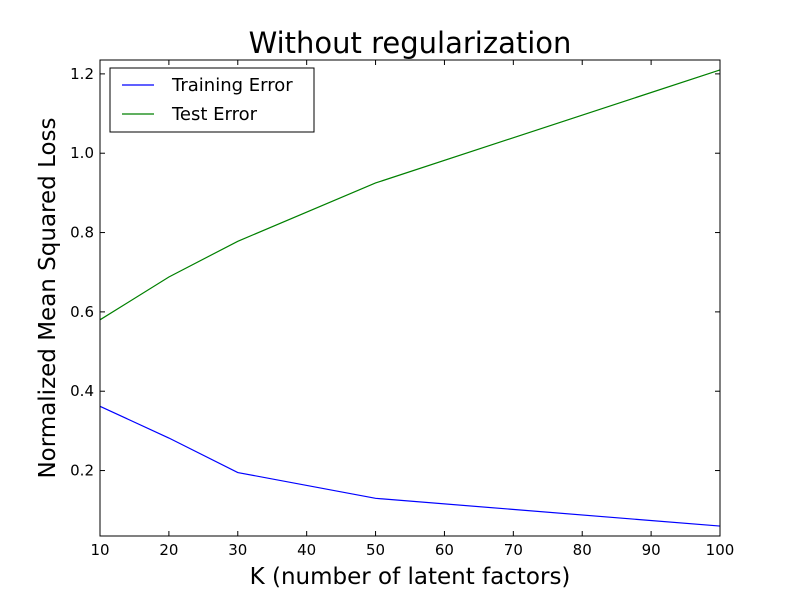 The height and width of the screenshot is (595, 800). What do you see at coordinates (82, 312) in the screenshot?
I see `y-tick-label: 0.6` at bounding box center [82, 312].